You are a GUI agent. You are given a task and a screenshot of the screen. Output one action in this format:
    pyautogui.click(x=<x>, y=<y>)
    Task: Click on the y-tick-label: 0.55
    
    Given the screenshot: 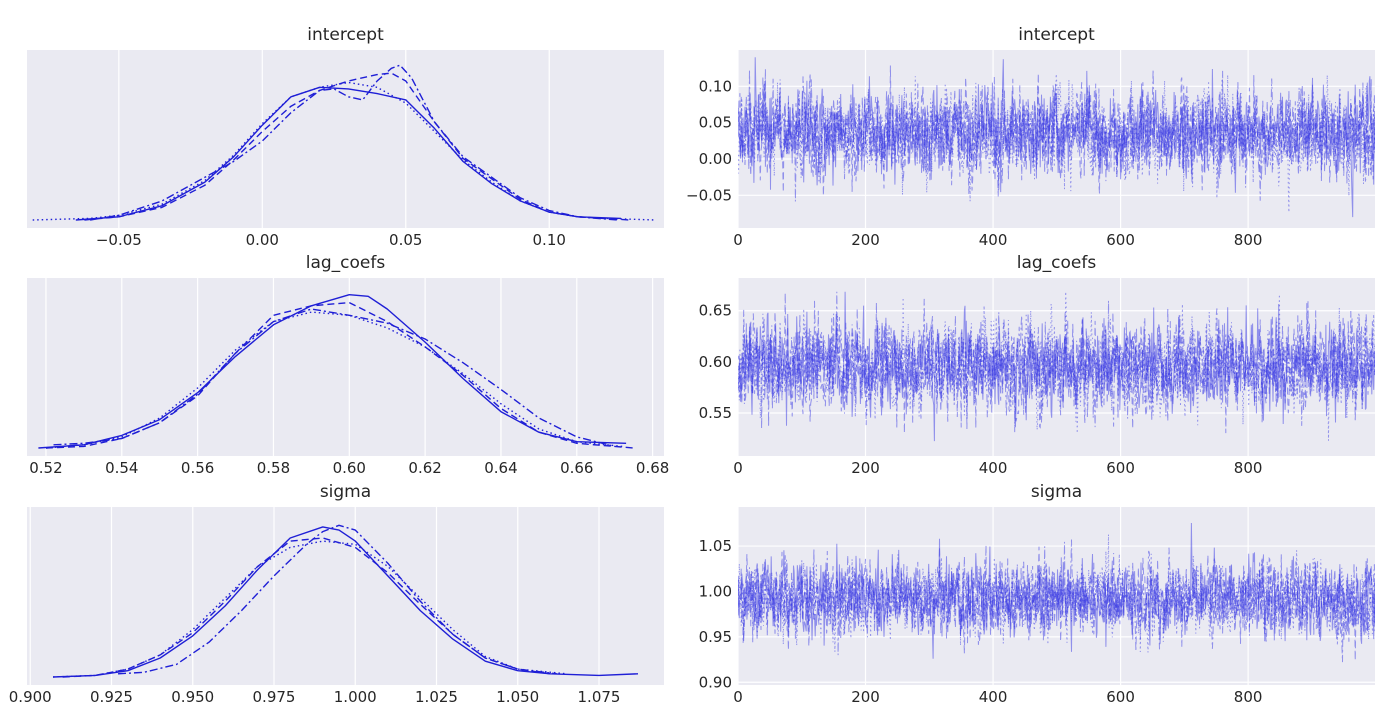 What is the action you would take?
    pyautogui.click(x=715, y=413)
    